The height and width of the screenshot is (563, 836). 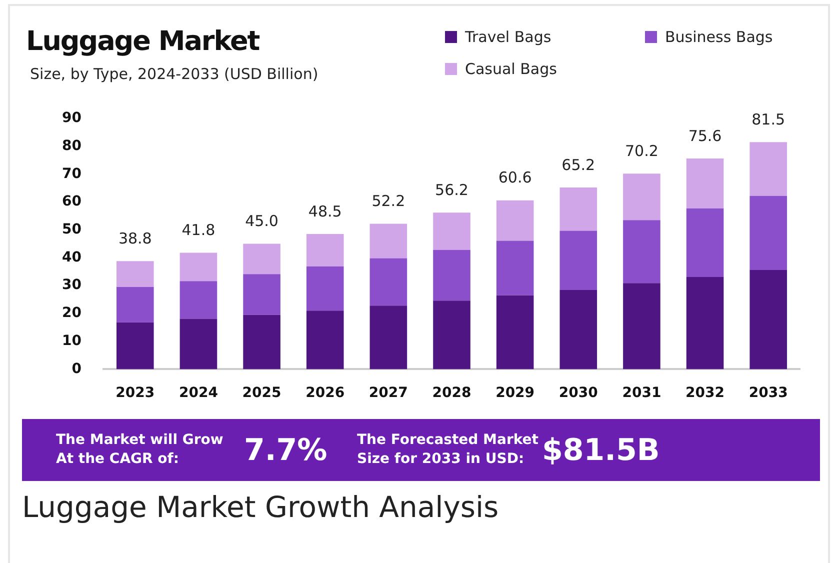 What do you see at coordinates (72, 118) in the screenshot?
I see `y-tick-label: 90` at bounding box center [72, 118].